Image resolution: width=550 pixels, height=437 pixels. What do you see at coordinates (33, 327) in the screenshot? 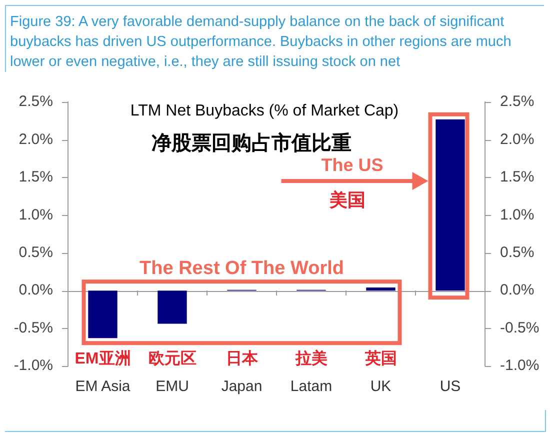
I see `y-tick-label: -0.5%` at bounding box center [33, 327].